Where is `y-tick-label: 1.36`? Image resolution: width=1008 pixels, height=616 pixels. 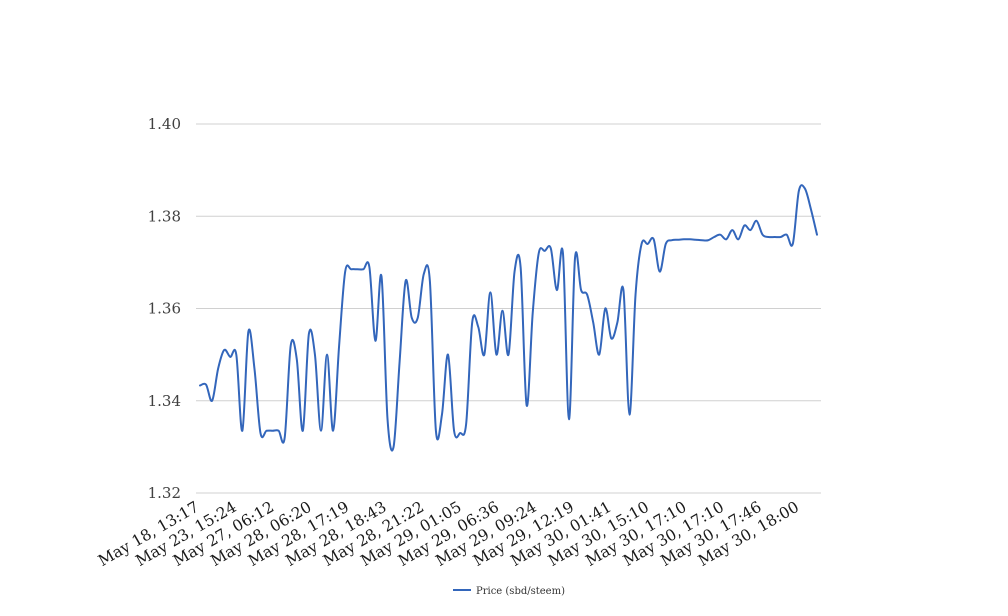
y-tick-label: 1.36 is located at coordinates (164, 309).